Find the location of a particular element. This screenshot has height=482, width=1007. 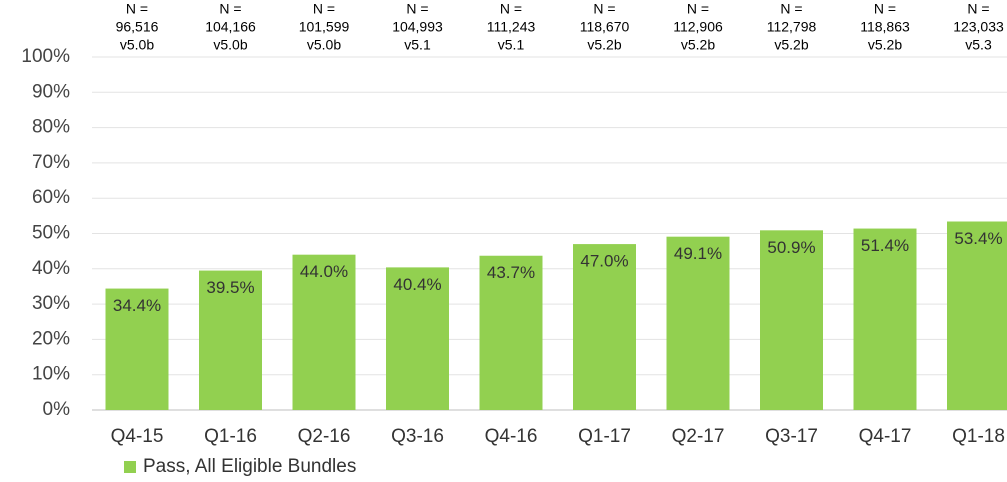

value-label: 51.4% is located at coordinates (885, 245).